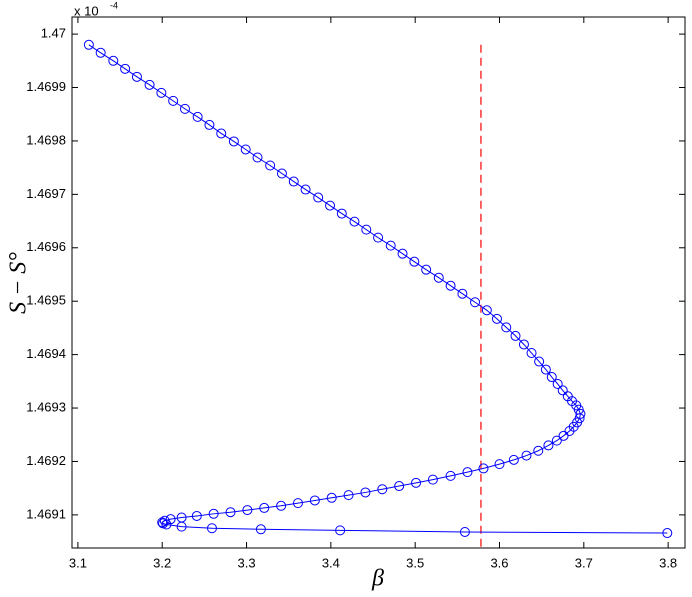  I want to click on y-tick-label: 1.4698, so click(46, 139).